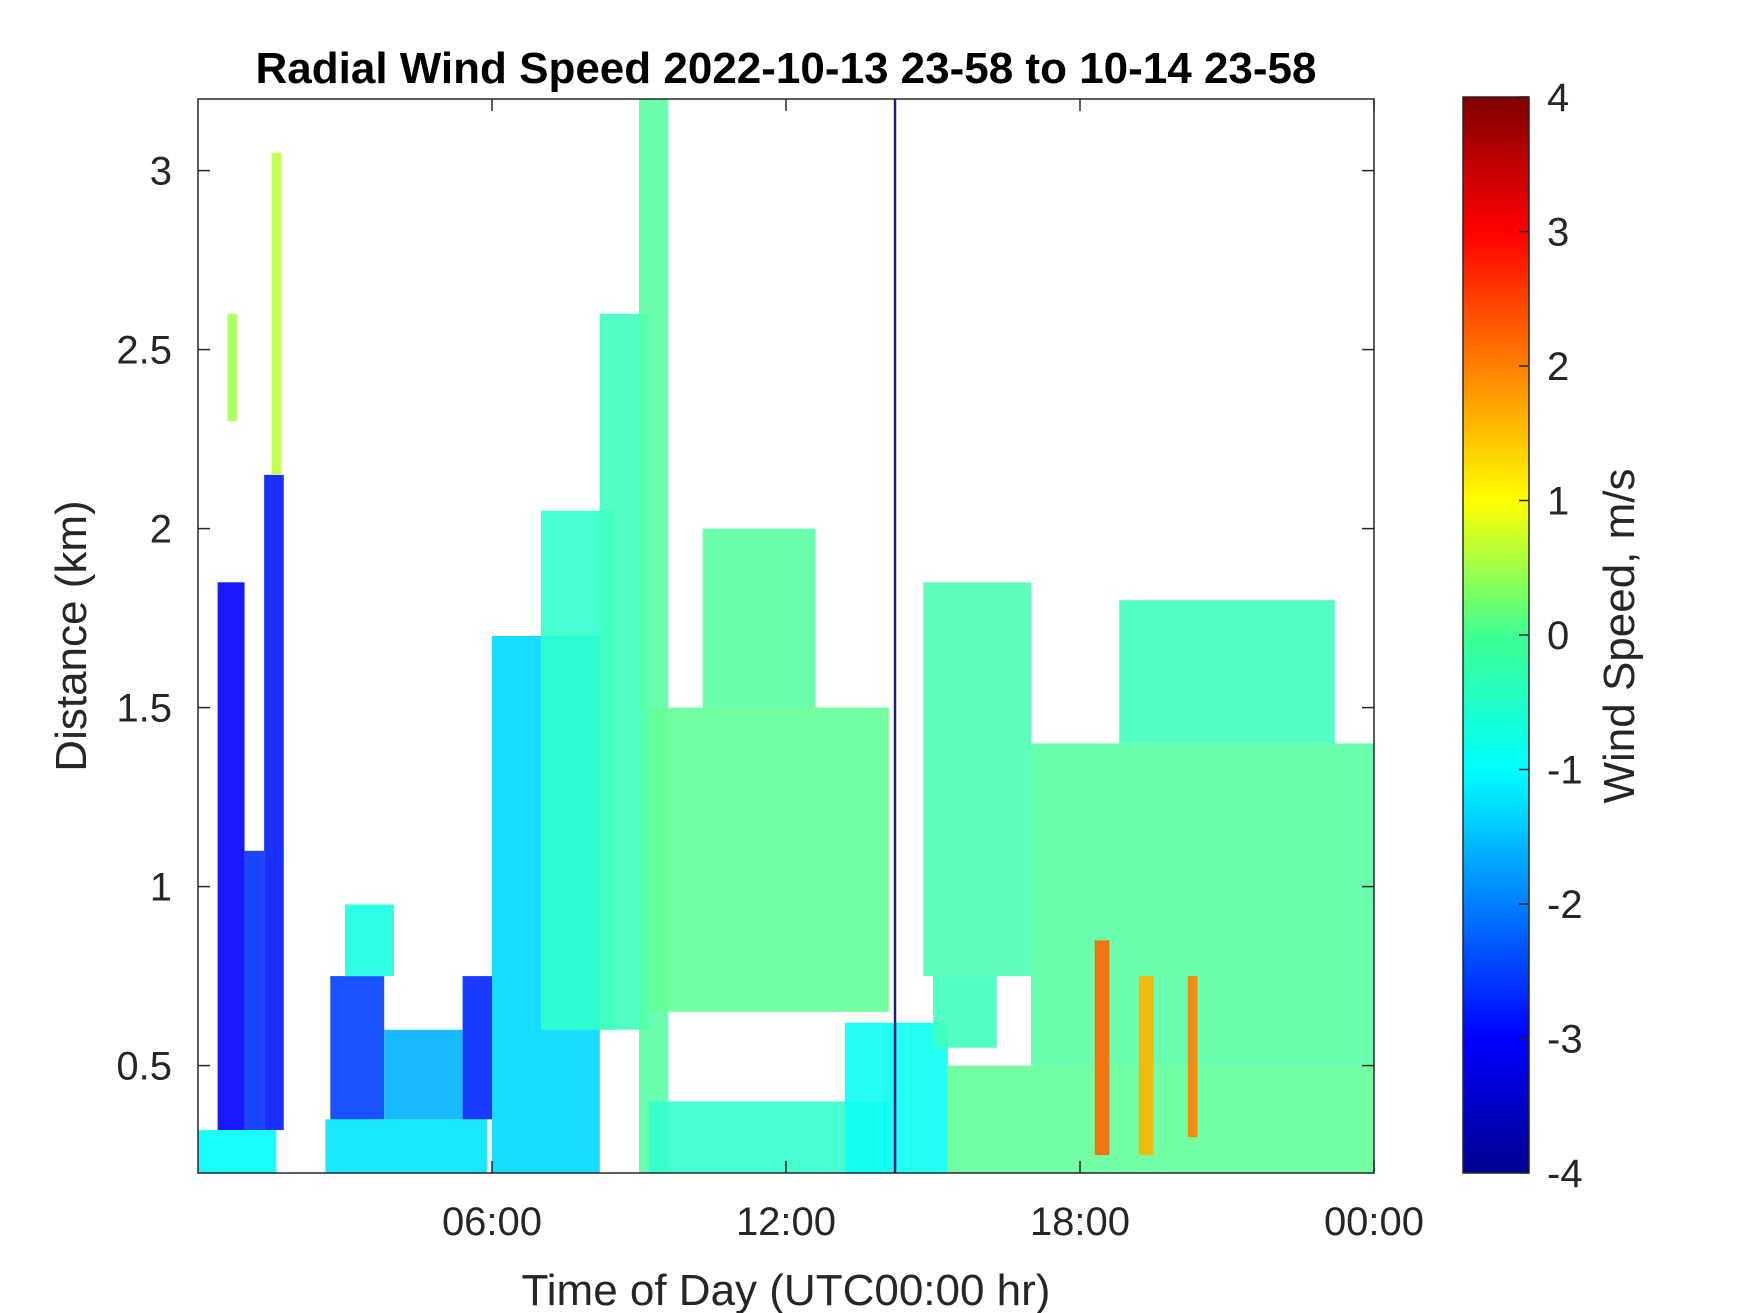  What do you see at coordinates (1374, 1222) in the screenshot?
I see `x-tick-label: 00:00` at bounding box center [1374, 1222].